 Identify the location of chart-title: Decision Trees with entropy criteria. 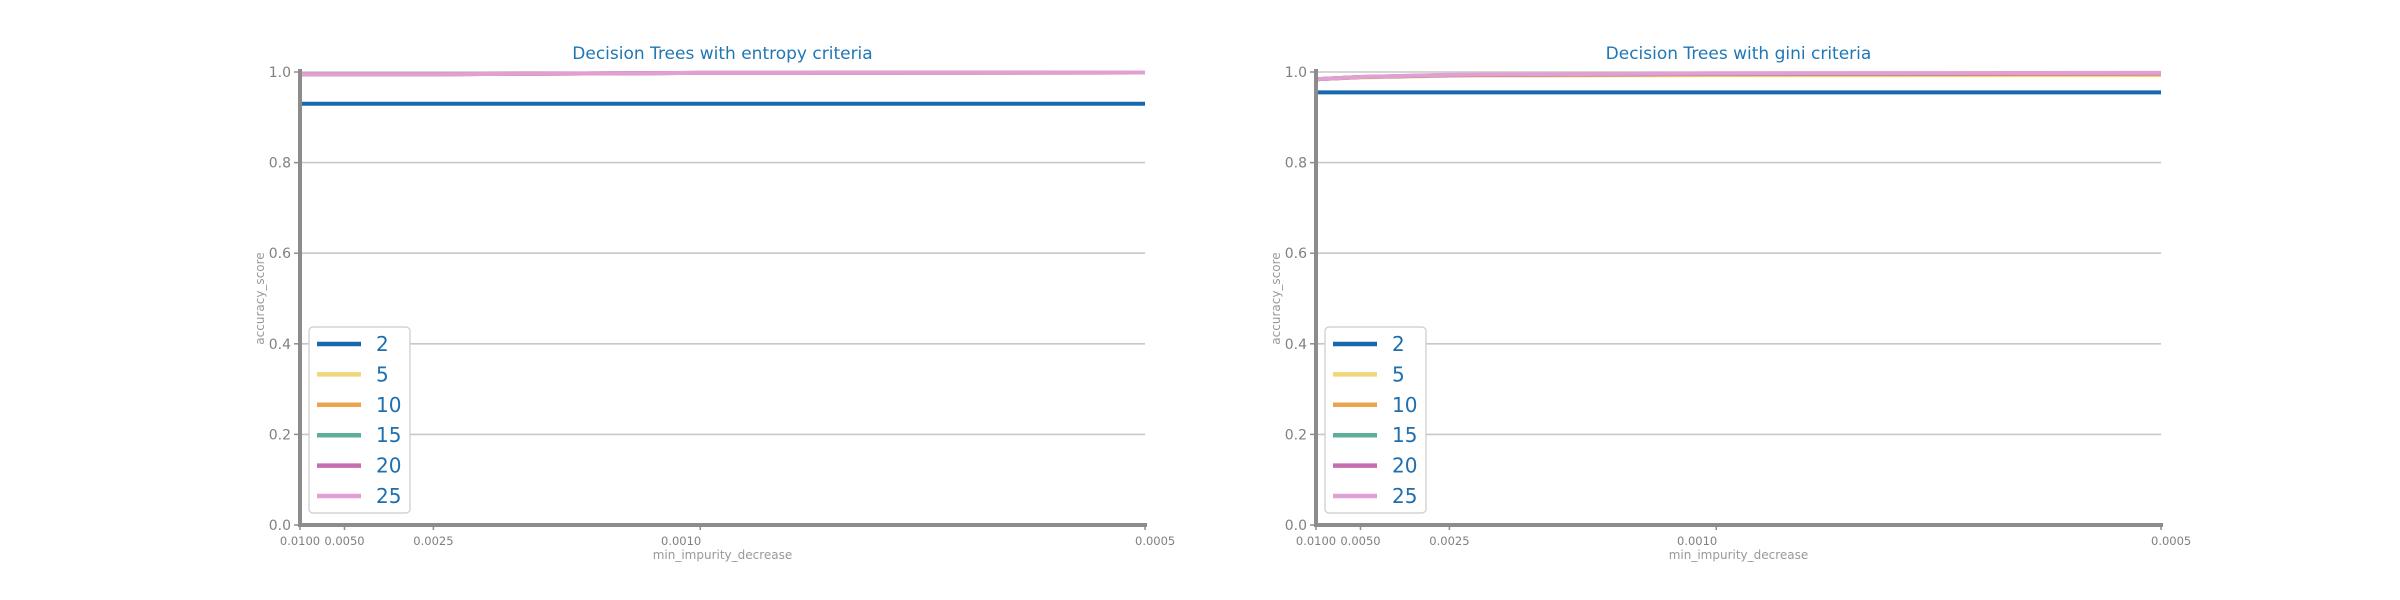
(722, 54).